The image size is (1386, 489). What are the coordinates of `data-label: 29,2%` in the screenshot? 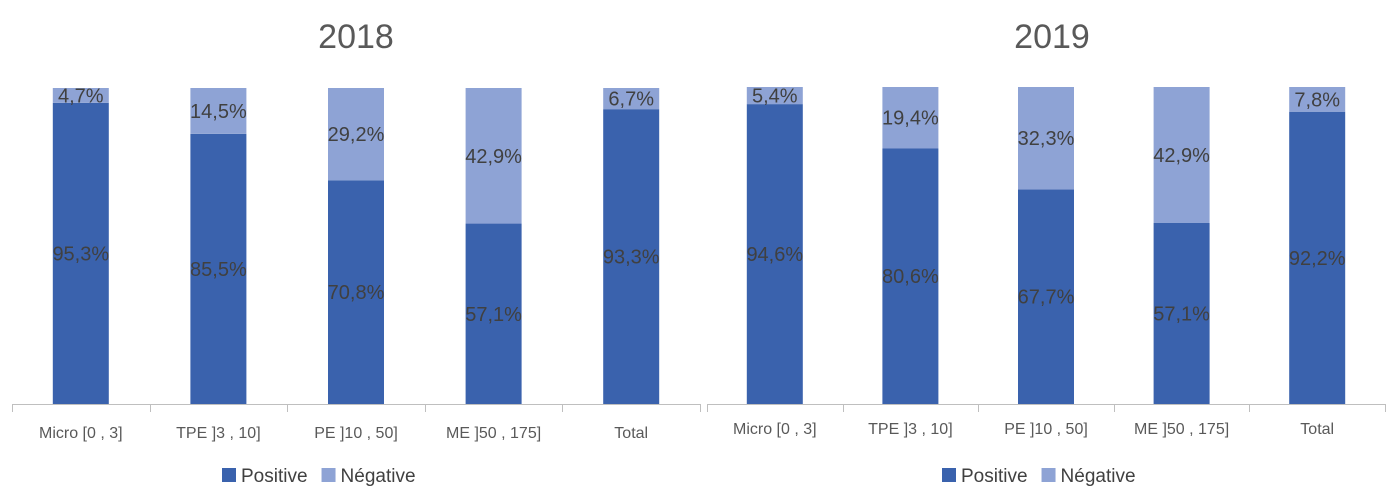 It's located at (356, 135).